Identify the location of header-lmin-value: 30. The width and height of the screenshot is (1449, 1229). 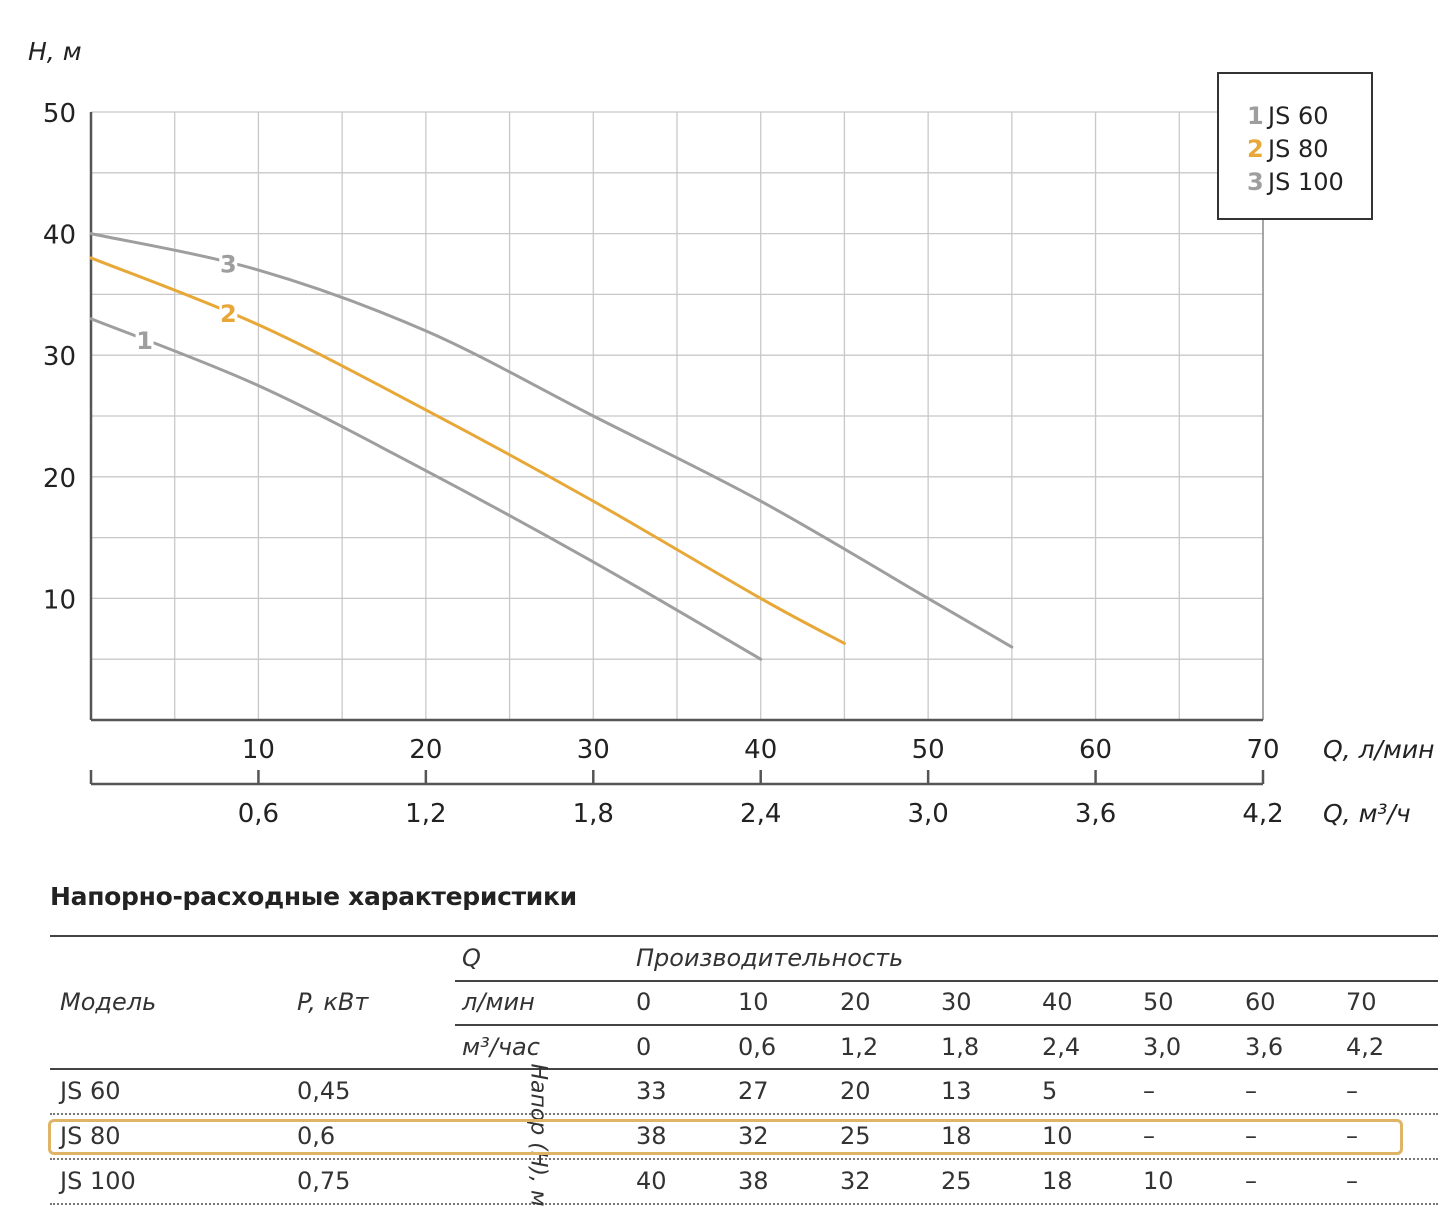
(956, 1002).